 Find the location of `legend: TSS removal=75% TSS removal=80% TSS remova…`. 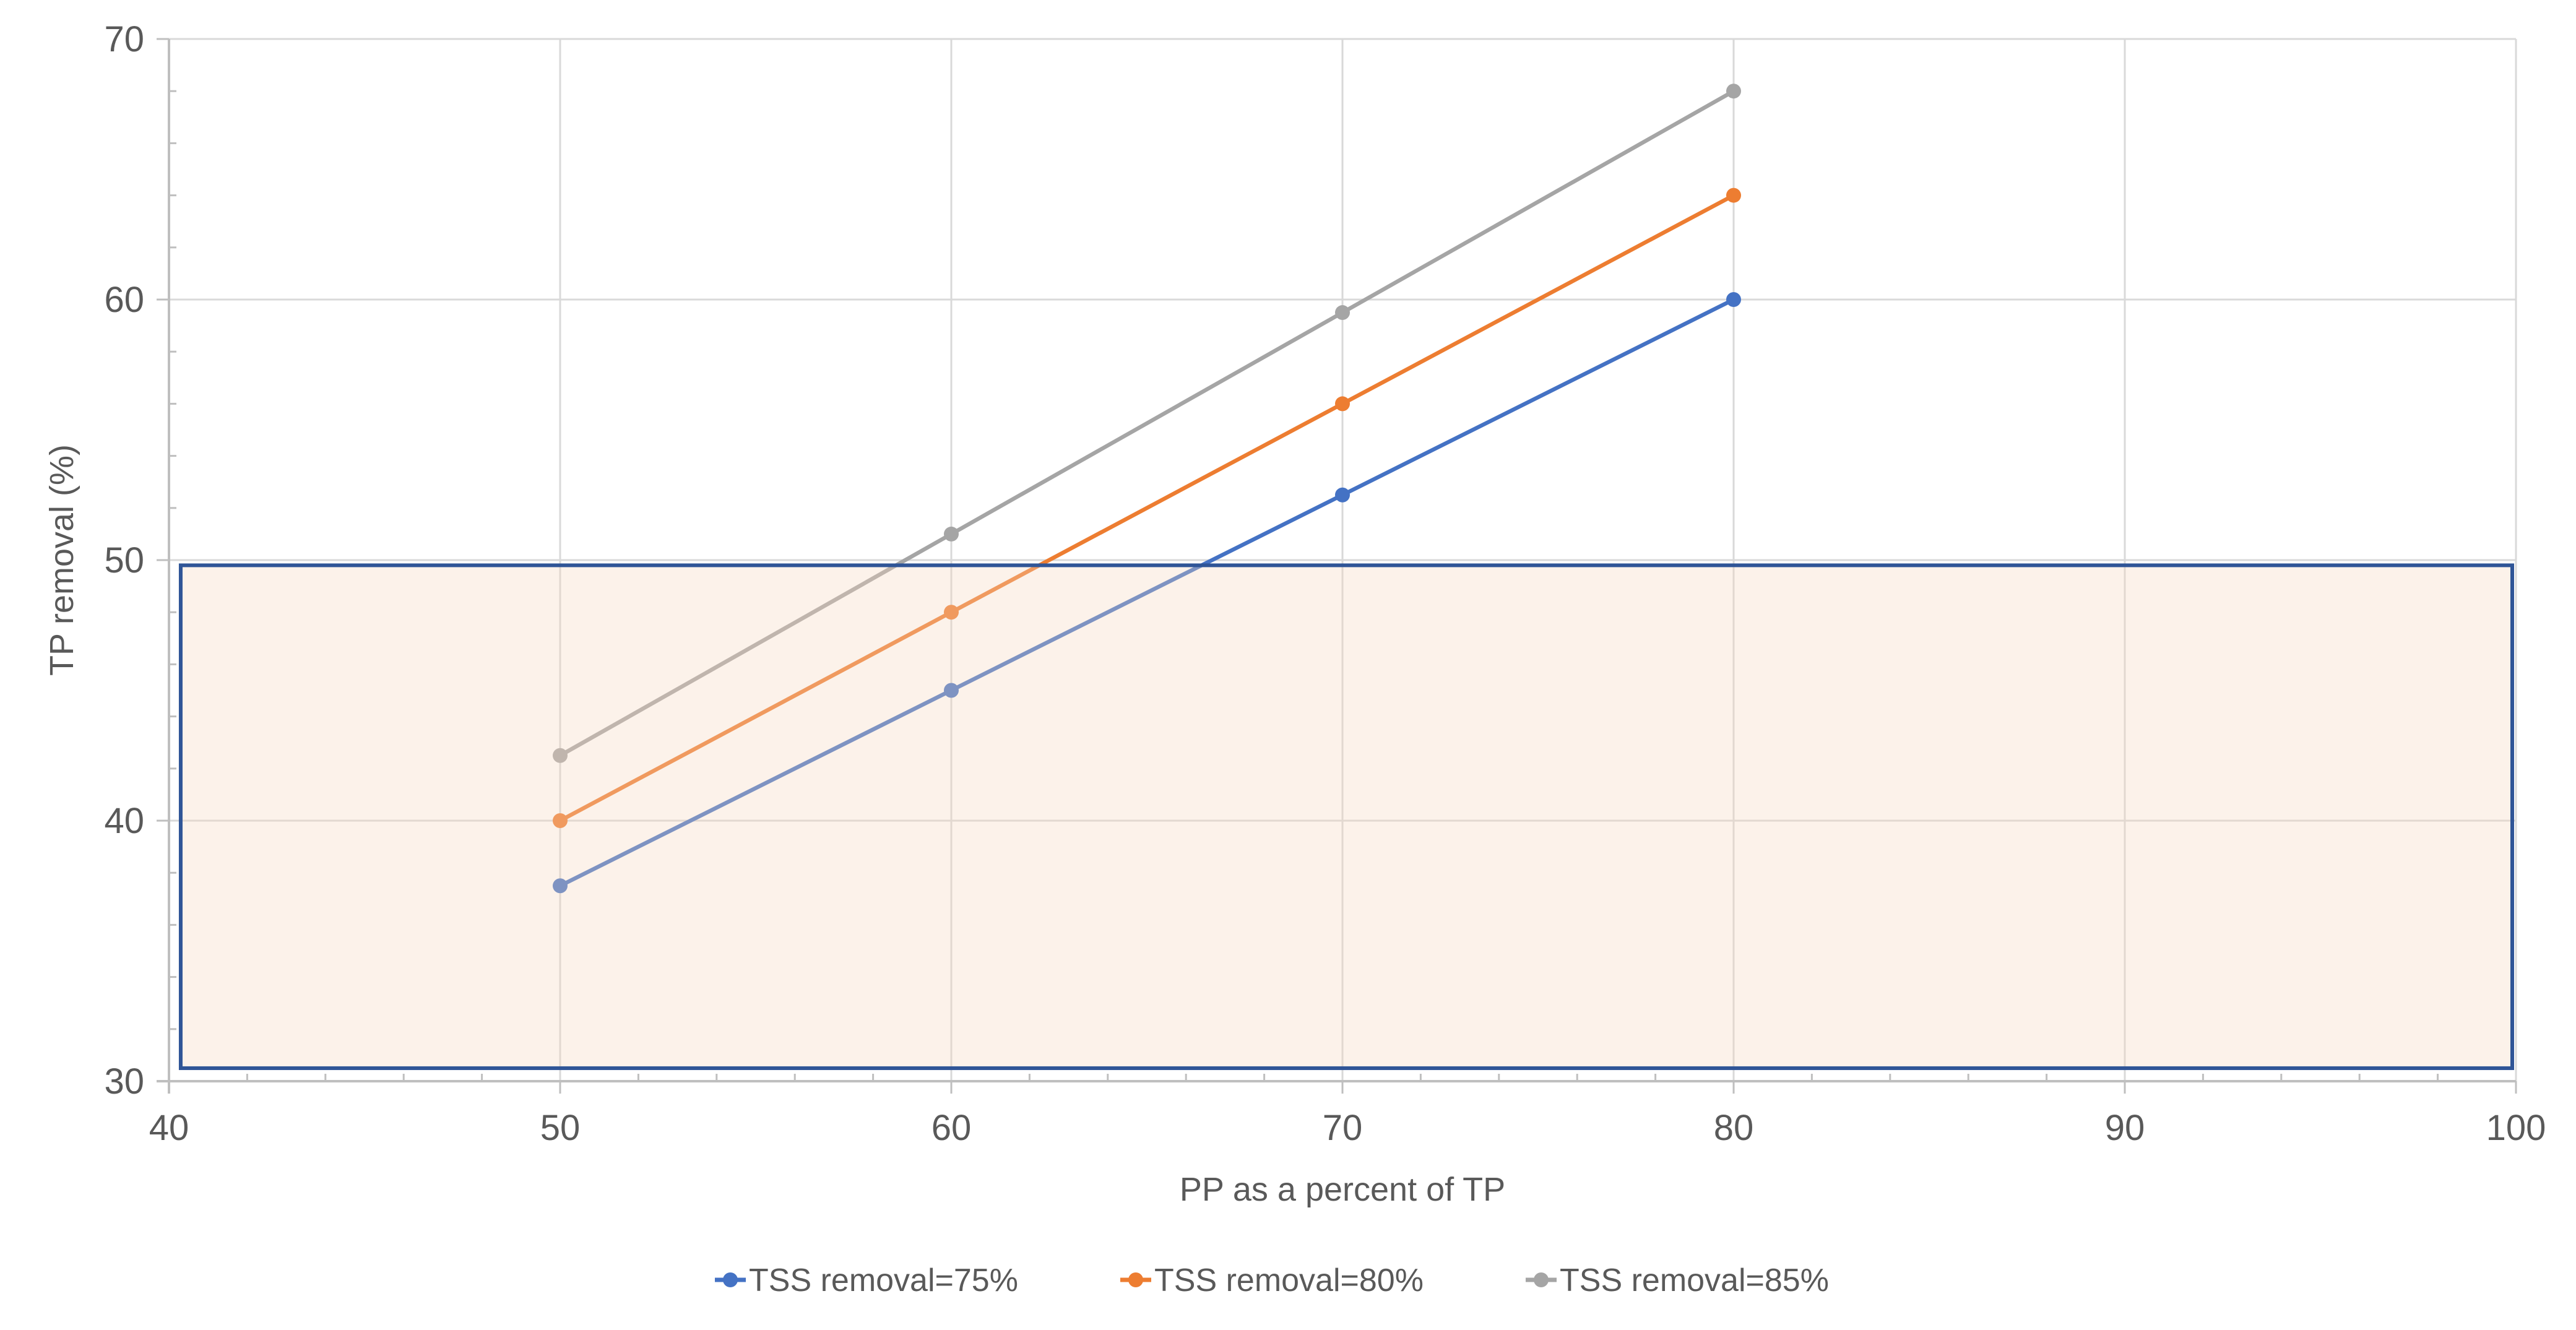

legend: TSS removal=75% TSS removal=80% TSS remova… is located at coordinates (1272, 1280).